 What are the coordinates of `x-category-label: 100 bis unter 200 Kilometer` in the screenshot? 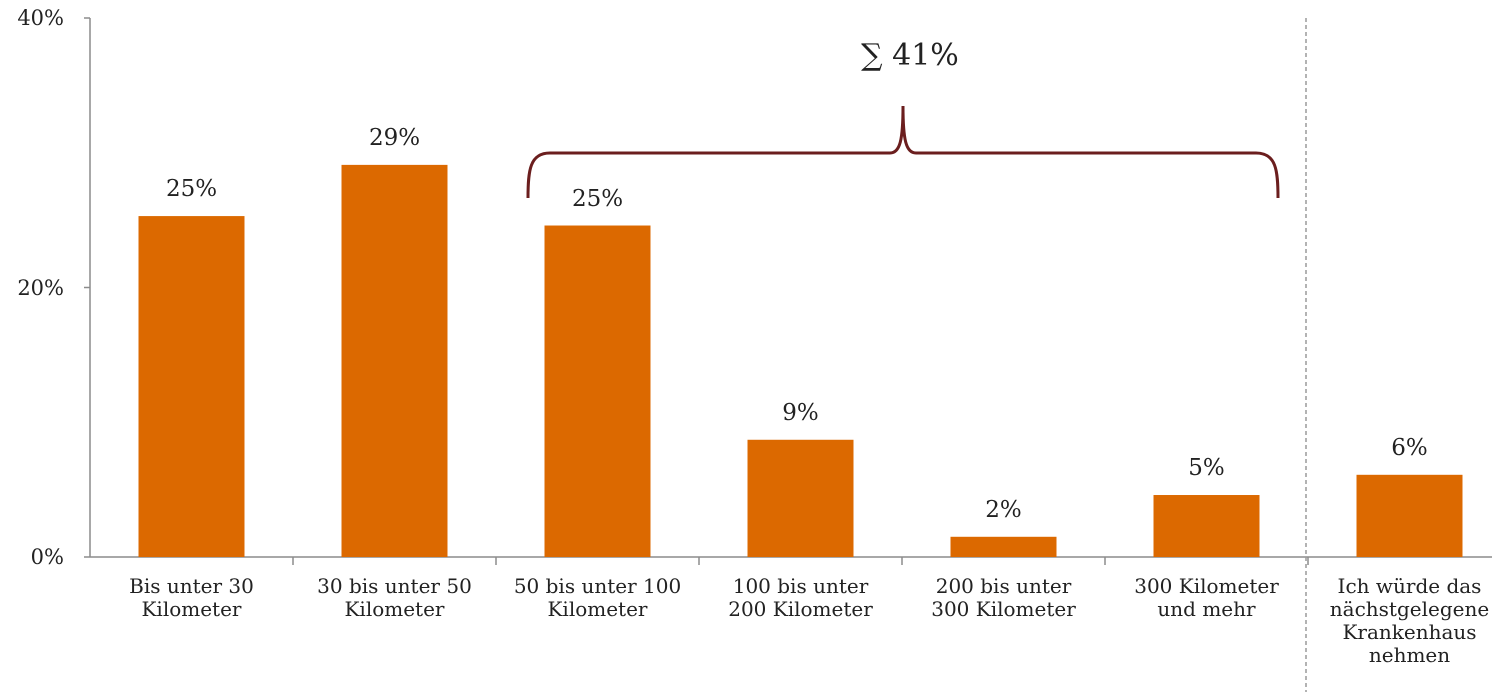 It's located at (801, 598).